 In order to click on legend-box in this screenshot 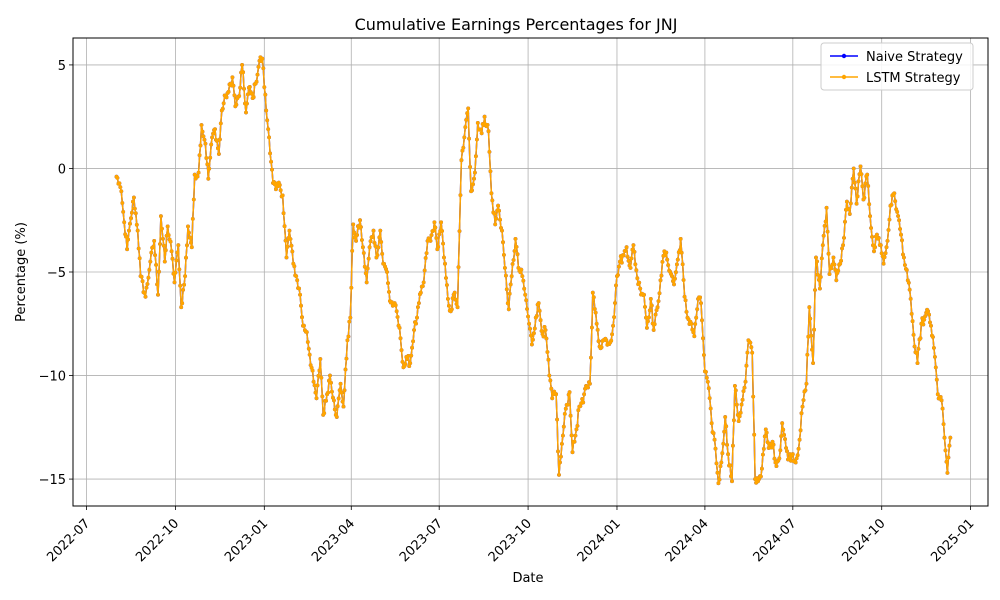, I will do `click(897, 66)`.